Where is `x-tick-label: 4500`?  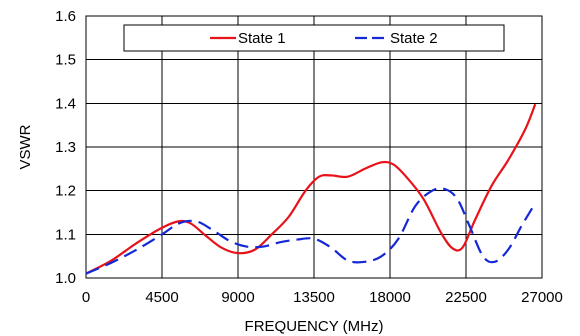
x-tick-label: 4500 is located at coordinates (161, 297).